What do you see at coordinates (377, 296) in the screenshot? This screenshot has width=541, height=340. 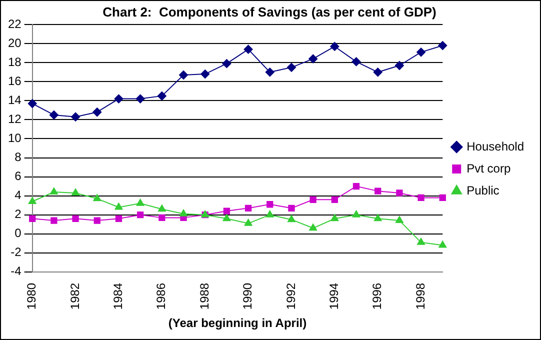 I see `x-tick-label: 1996` at bounding box center [377, 296].